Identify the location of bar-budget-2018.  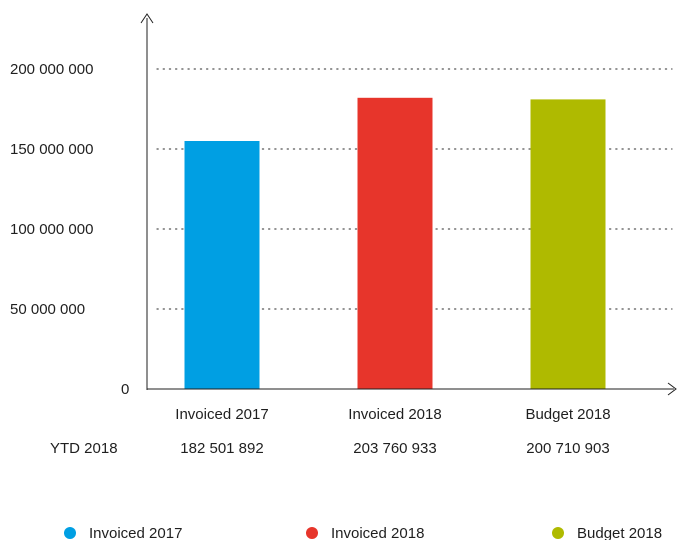
(568, 244).